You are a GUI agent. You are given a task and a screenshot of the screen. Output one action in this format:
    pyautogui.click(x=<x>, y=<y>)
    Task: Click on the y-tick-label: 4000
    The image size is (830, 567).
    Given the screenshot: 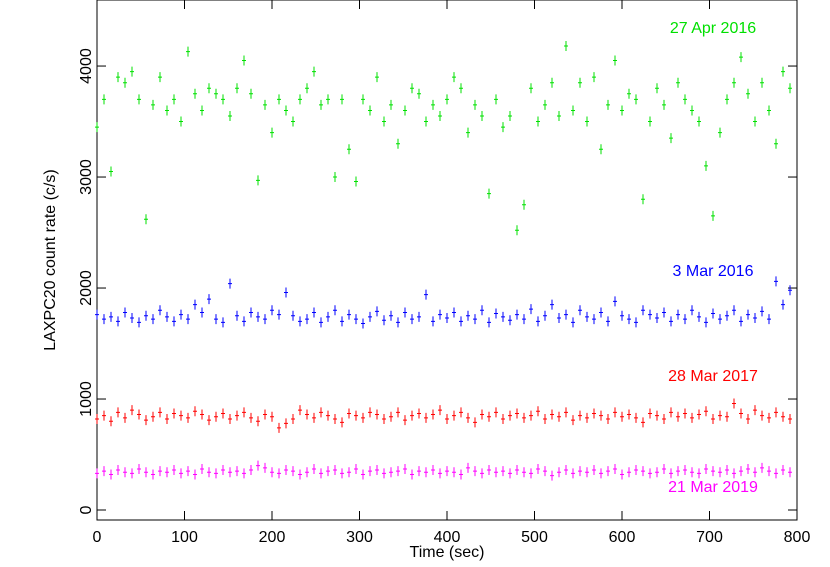 What is the action you would take?
    pyautogui.click(x=86, y=66)
    